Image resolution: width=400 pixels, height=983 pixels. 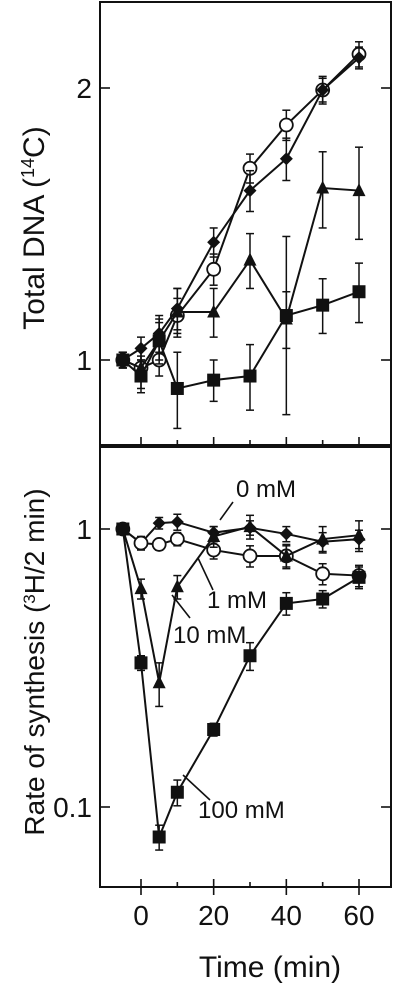 I want to click on panel0-ytick-label-1: 2, so click(x=84, y=88).